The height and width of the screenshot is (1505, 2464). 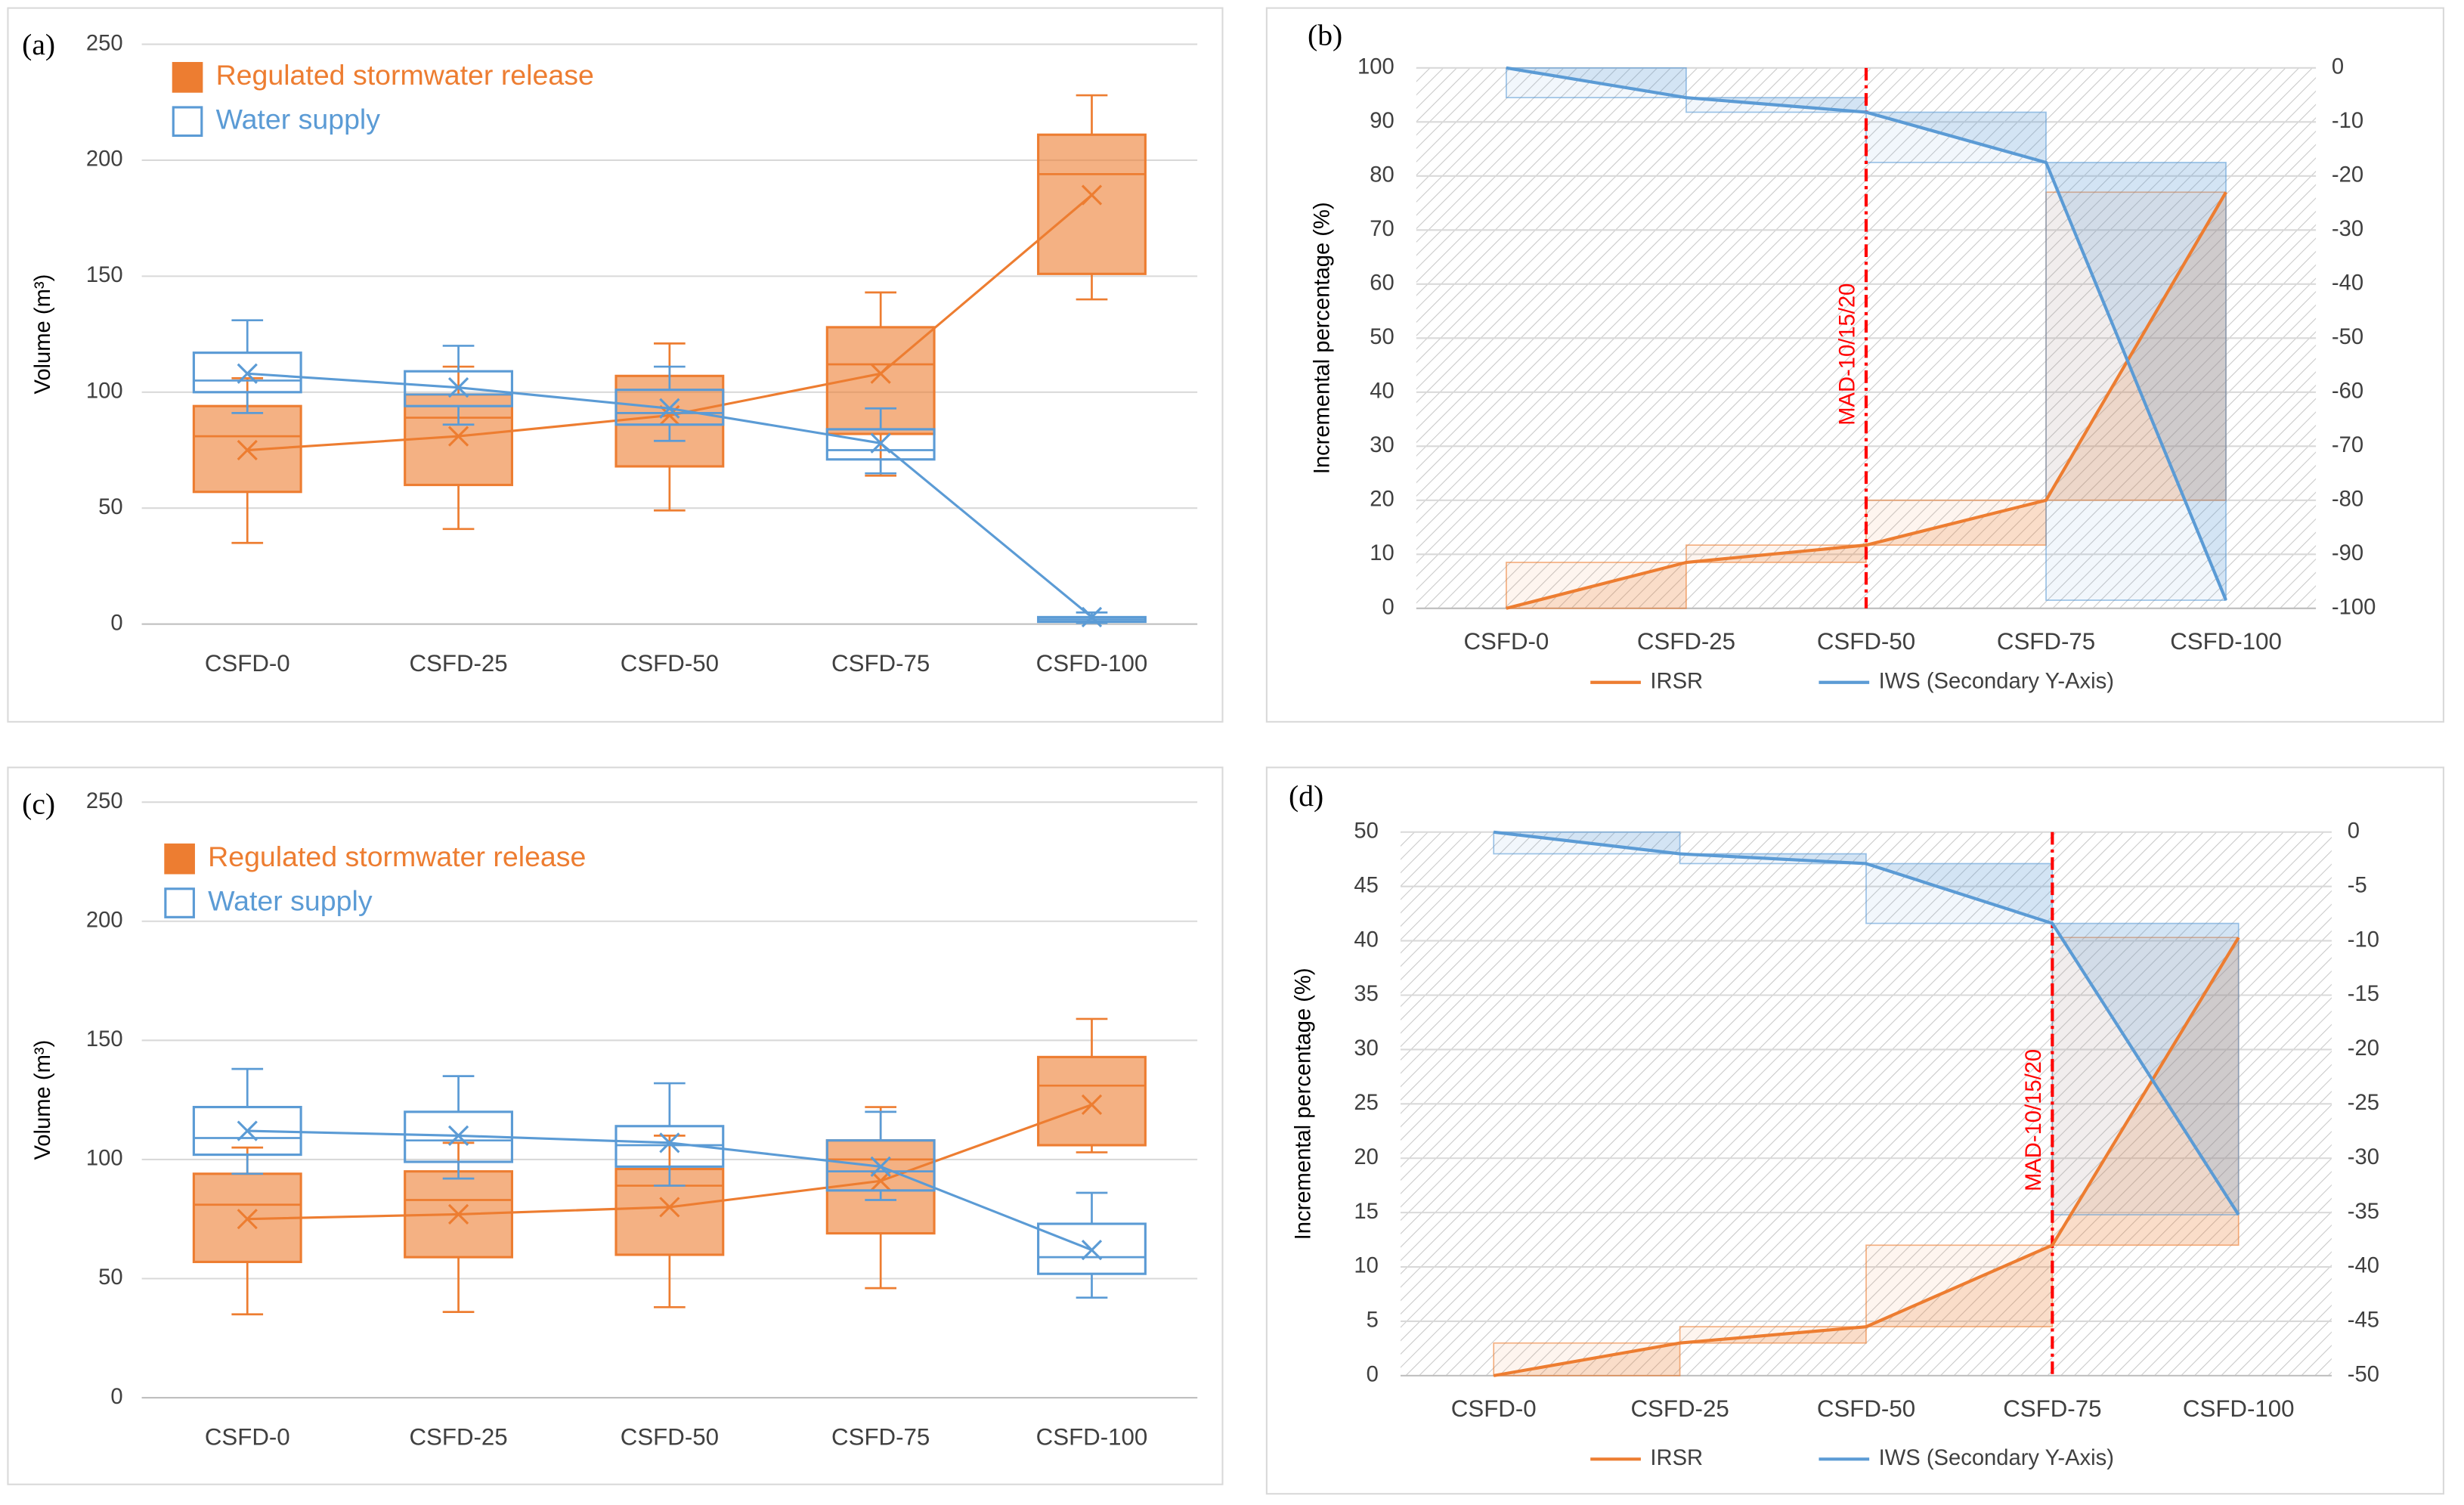 I want to click on y-tick-label: 80, so click(x=1382, y=175).